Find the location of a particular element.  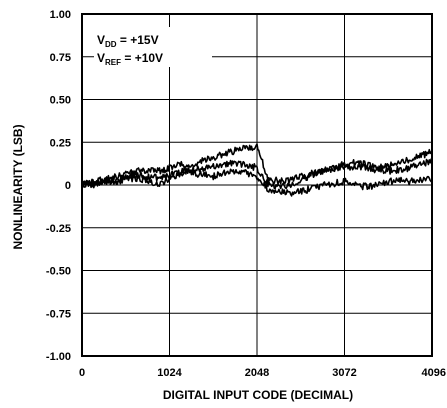

chart-series-group is located at coordinates (257, 170).